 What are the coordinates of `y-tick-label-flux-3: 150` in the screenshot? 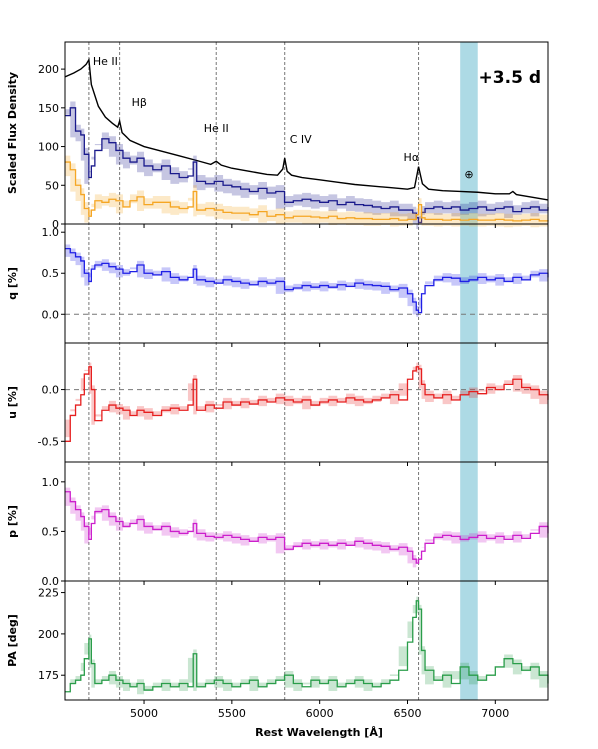 It's located at (48, 108).